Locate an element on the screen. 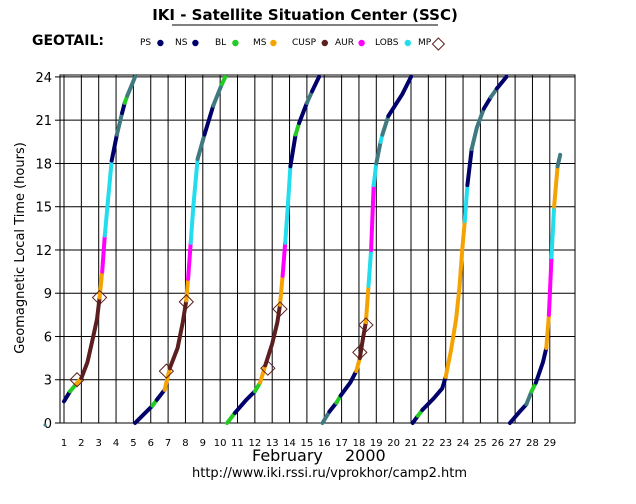 The width and height of the screenshot is (636, 504). x-tick-label: 4 is located at coordinates (116, 443).